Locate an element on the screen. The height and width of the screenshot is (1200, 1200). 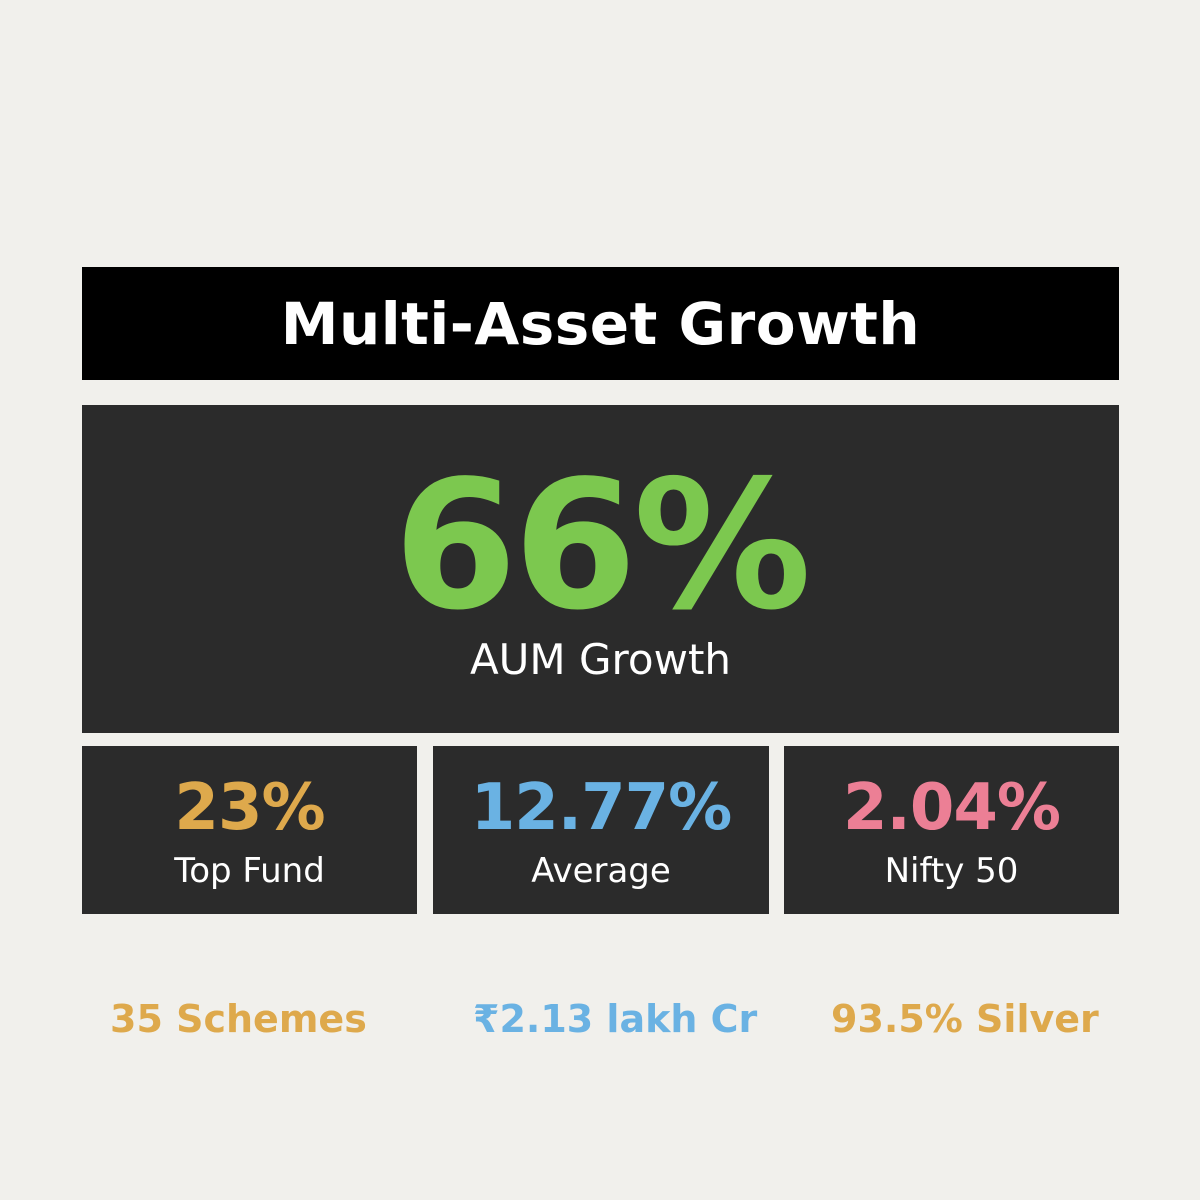
stat-card-nifty-50: 2.04% Nifty 50 is located at coordinates (951, 830).